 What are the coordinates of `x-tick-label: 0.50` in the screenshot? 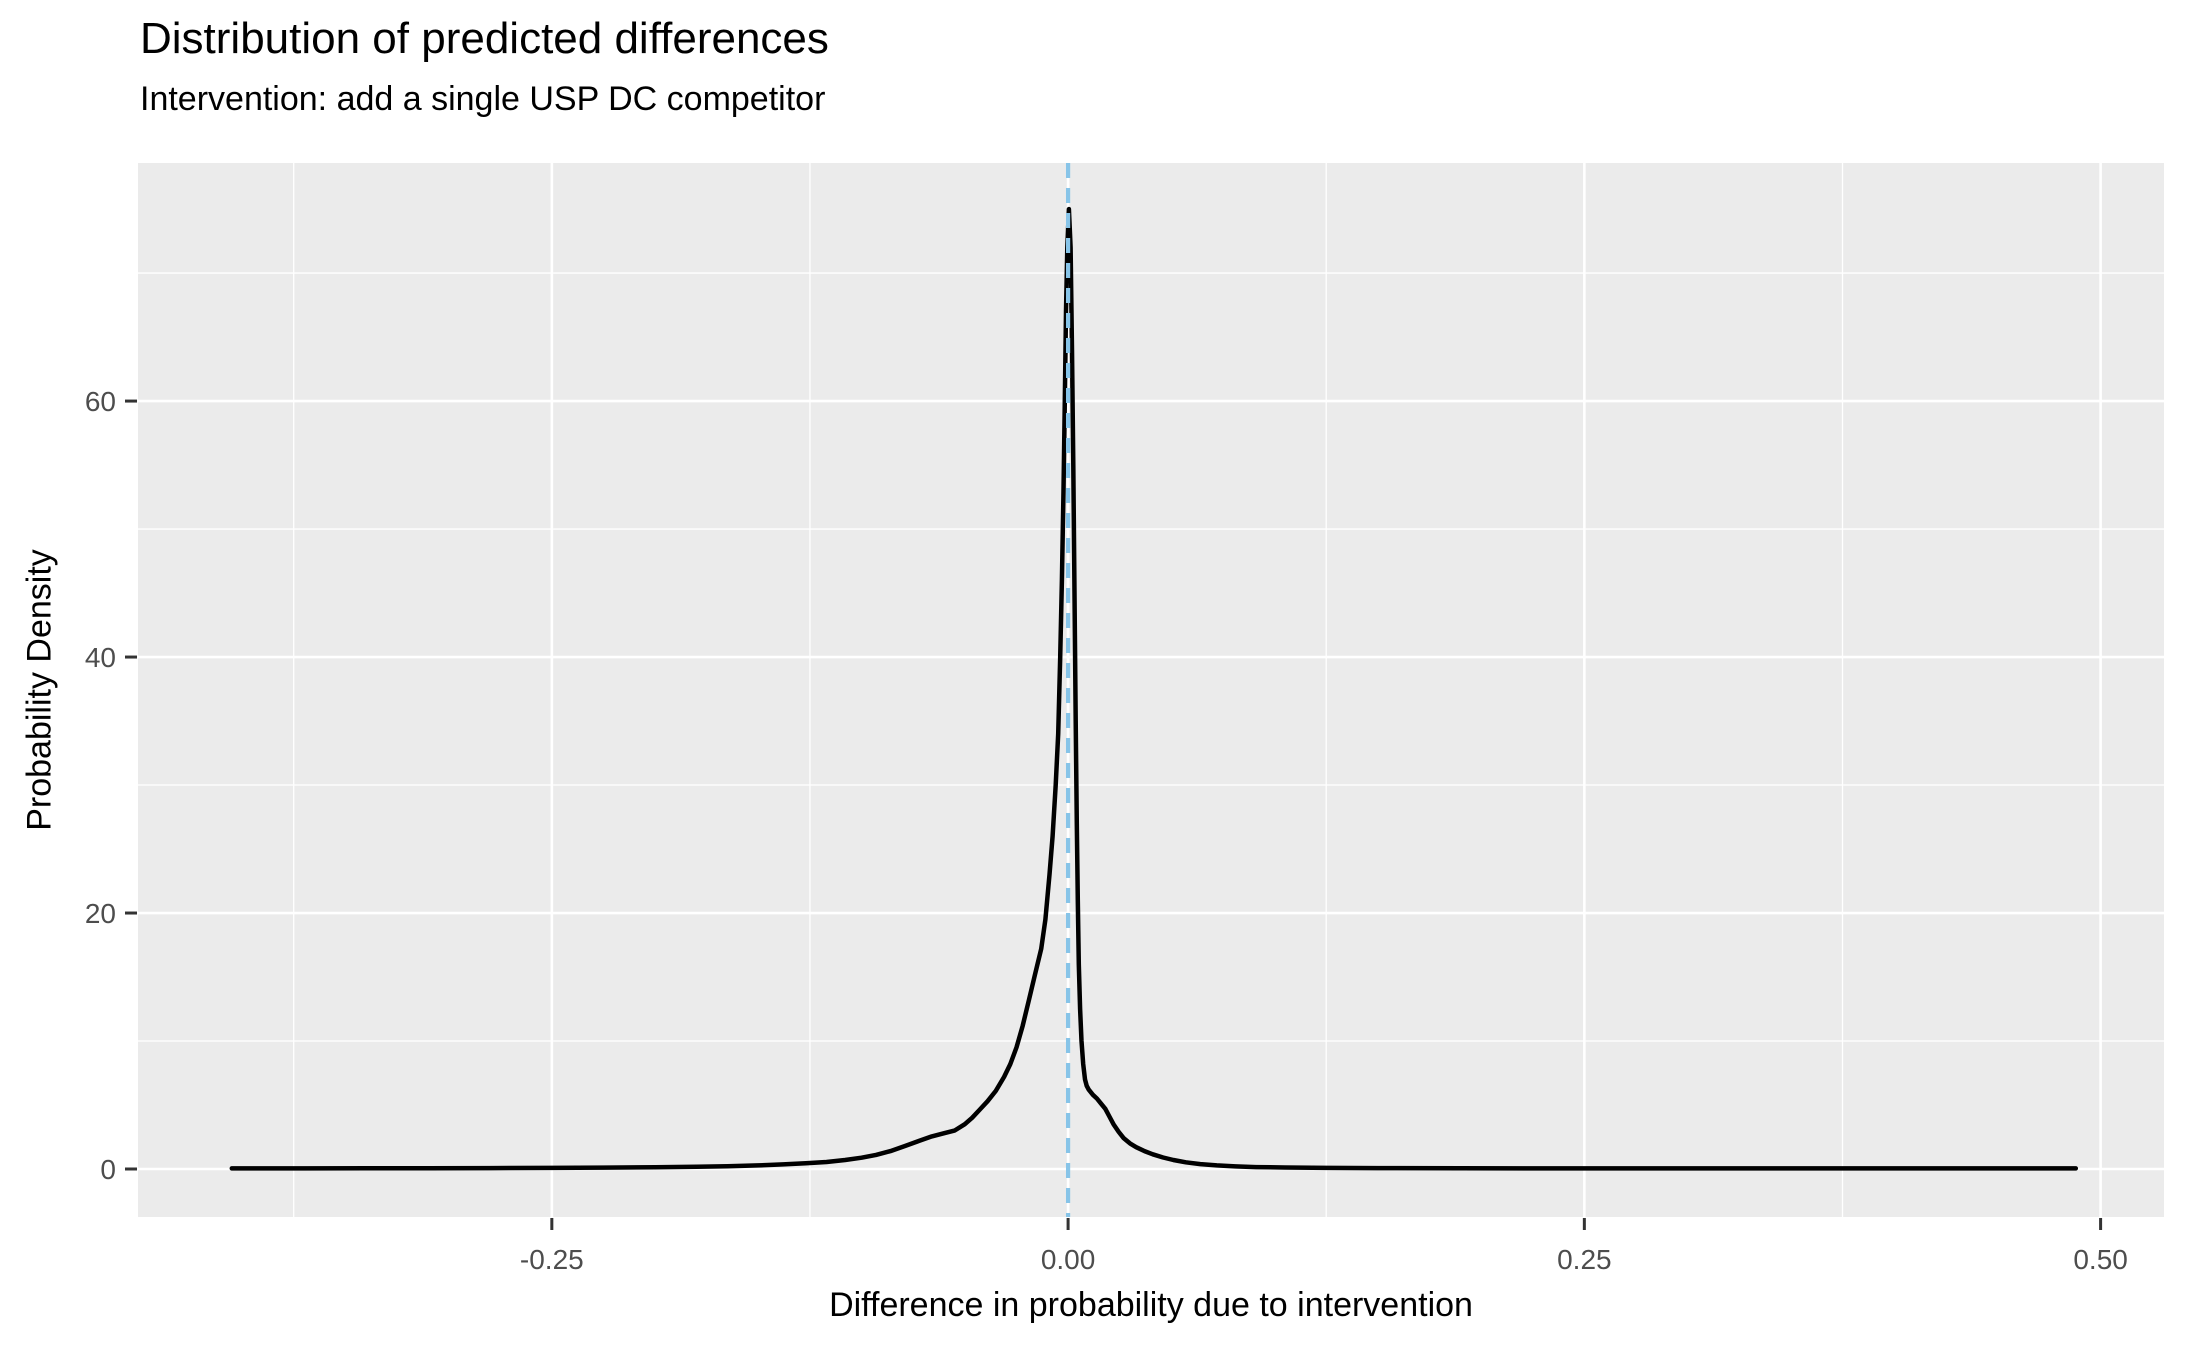 It's located at (2100, 1259).